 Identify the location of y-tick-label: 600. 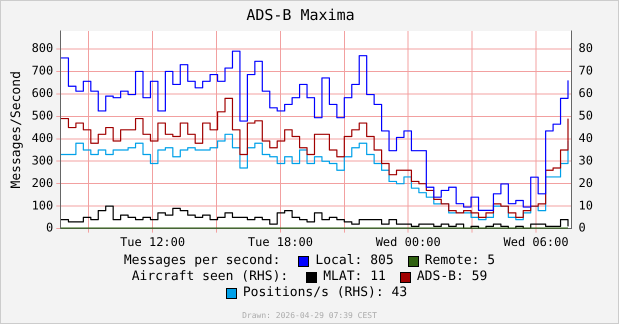
(43, 93).